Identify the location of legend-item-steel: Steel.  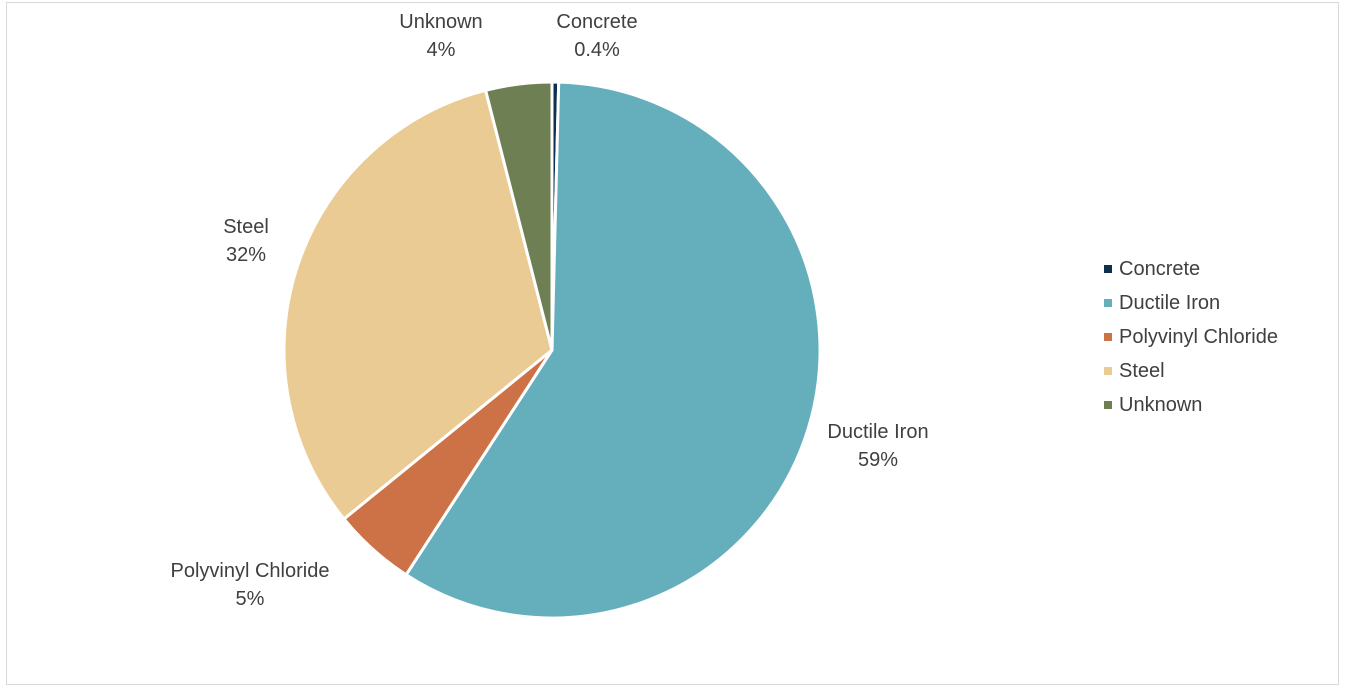
(1191, 371).